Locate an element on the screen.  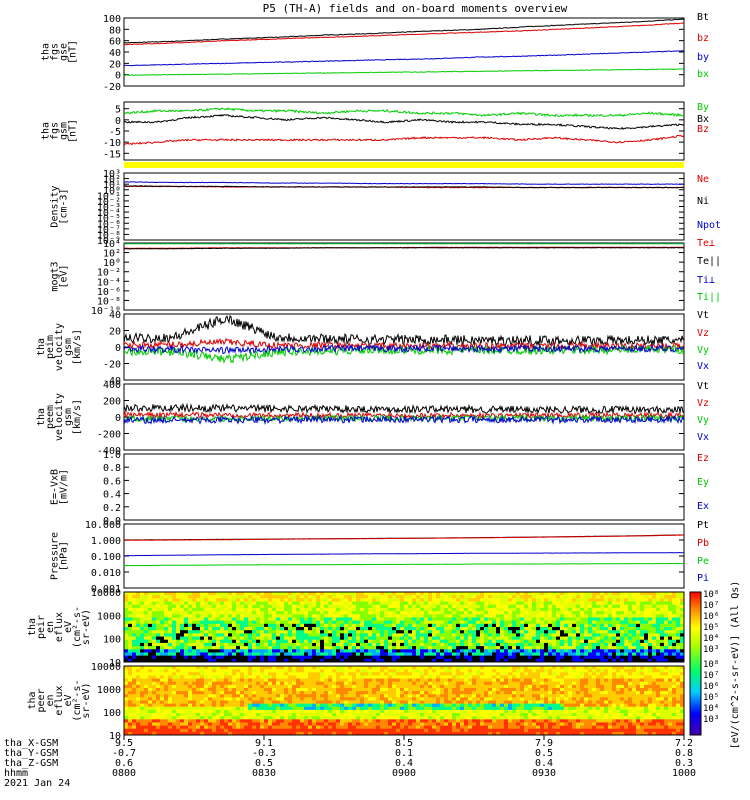
y-axis-label: en is located at coordinates (50, 700).